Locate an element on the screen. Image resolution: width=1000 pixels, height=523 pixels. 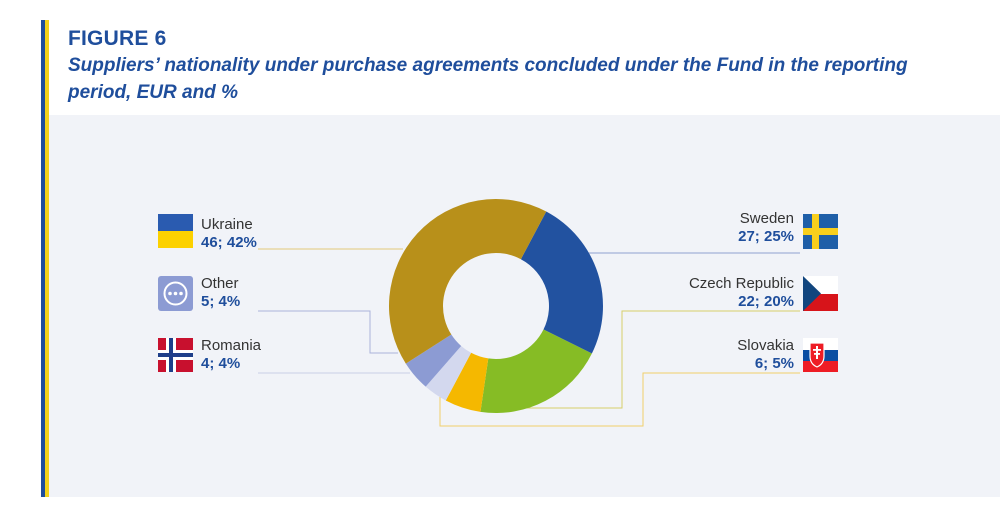
slice-slovakia is located at coordinates (467, 382).